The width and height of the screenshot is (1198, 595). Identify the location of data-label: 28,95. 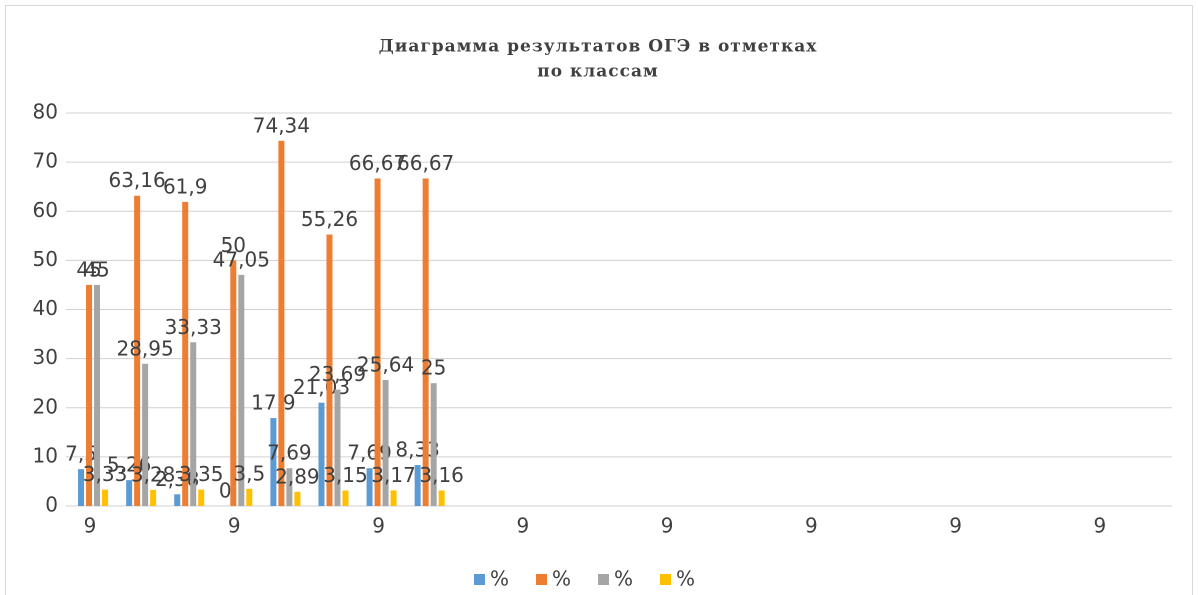
(144, 348).